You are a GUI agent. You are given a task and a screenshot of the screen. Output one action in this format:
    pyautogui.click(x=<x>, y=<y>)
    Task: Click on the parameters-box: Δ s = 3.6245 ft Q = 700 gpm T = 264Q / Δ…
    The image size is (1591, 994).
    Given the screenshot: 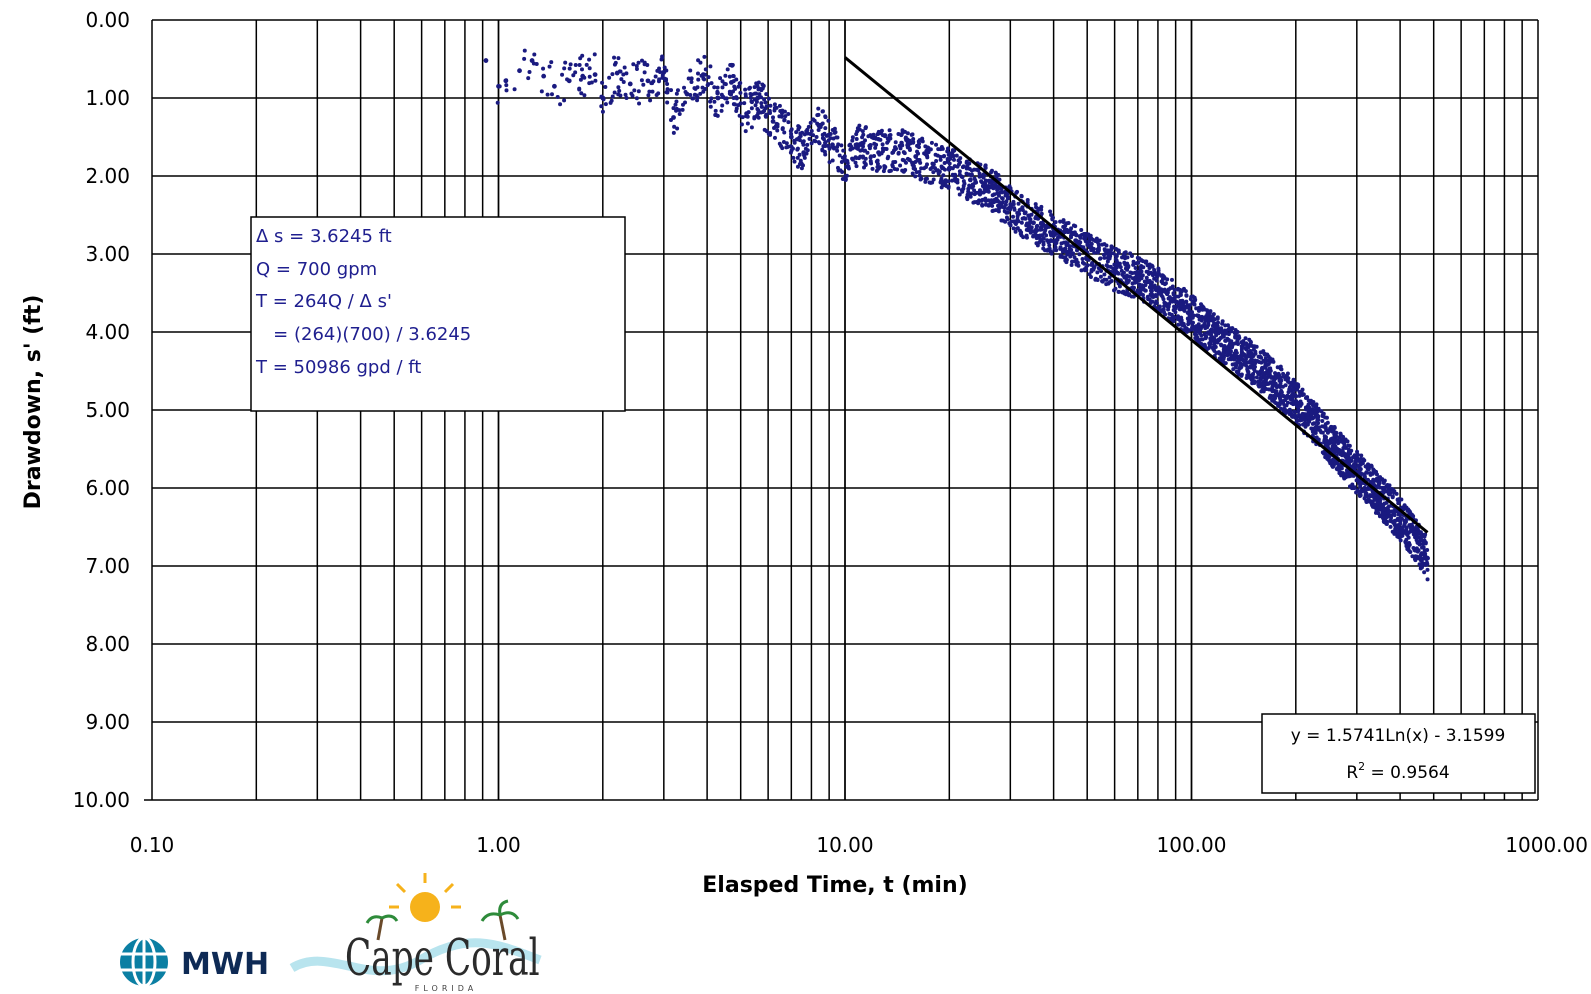 What is the action you would take?
    pyautogui.click(x=438, y=314)
    